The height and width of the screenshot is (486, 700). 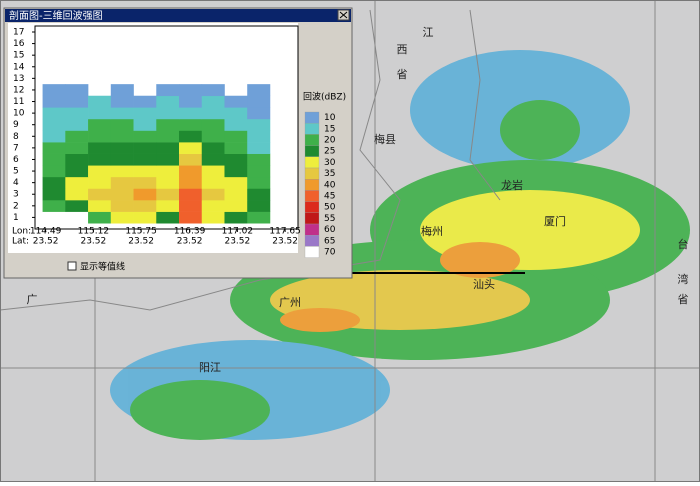 What do you see at coordinates (72, 266) in the screenshot?
I see `checkbox` at bounding box center [72, 266].